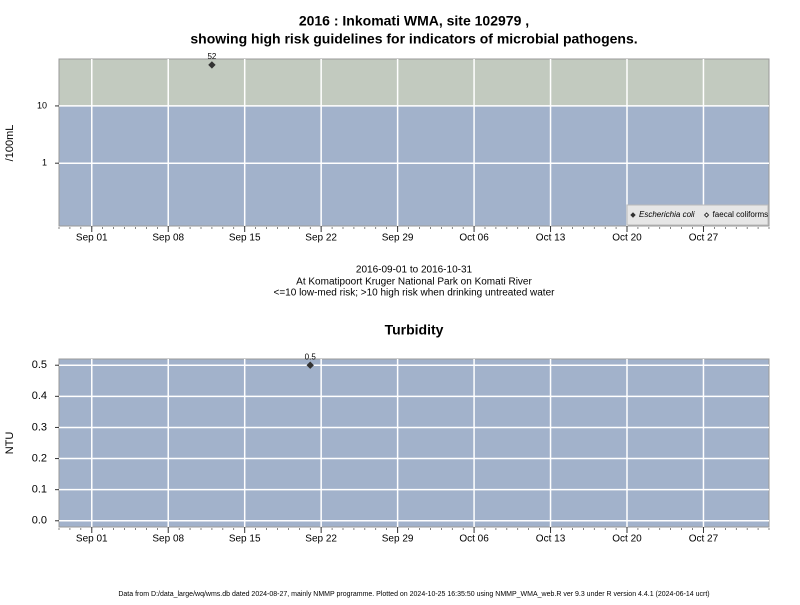  Describe the element at coordinates (10, 443) in the screenshot. I see `y-axis-label: NTU` at that location.